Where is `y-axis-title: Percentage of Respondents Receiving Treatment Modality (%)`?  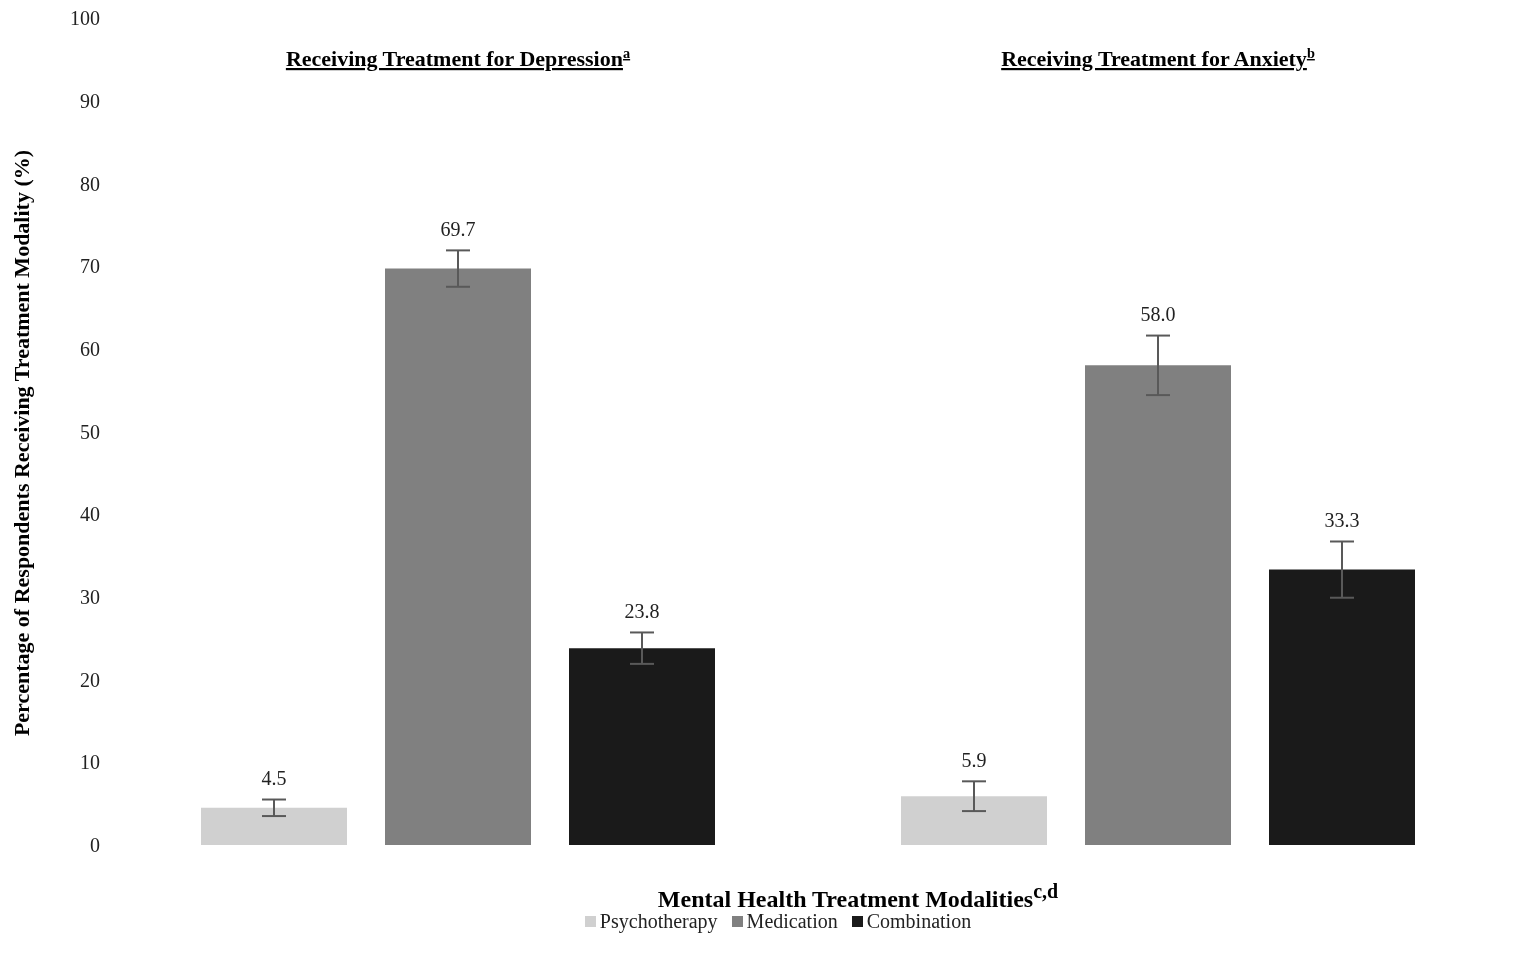 y-axis-title: Percentage of Respondents Receiving Treatment Modality (%) is located at coordinates (22, 443).